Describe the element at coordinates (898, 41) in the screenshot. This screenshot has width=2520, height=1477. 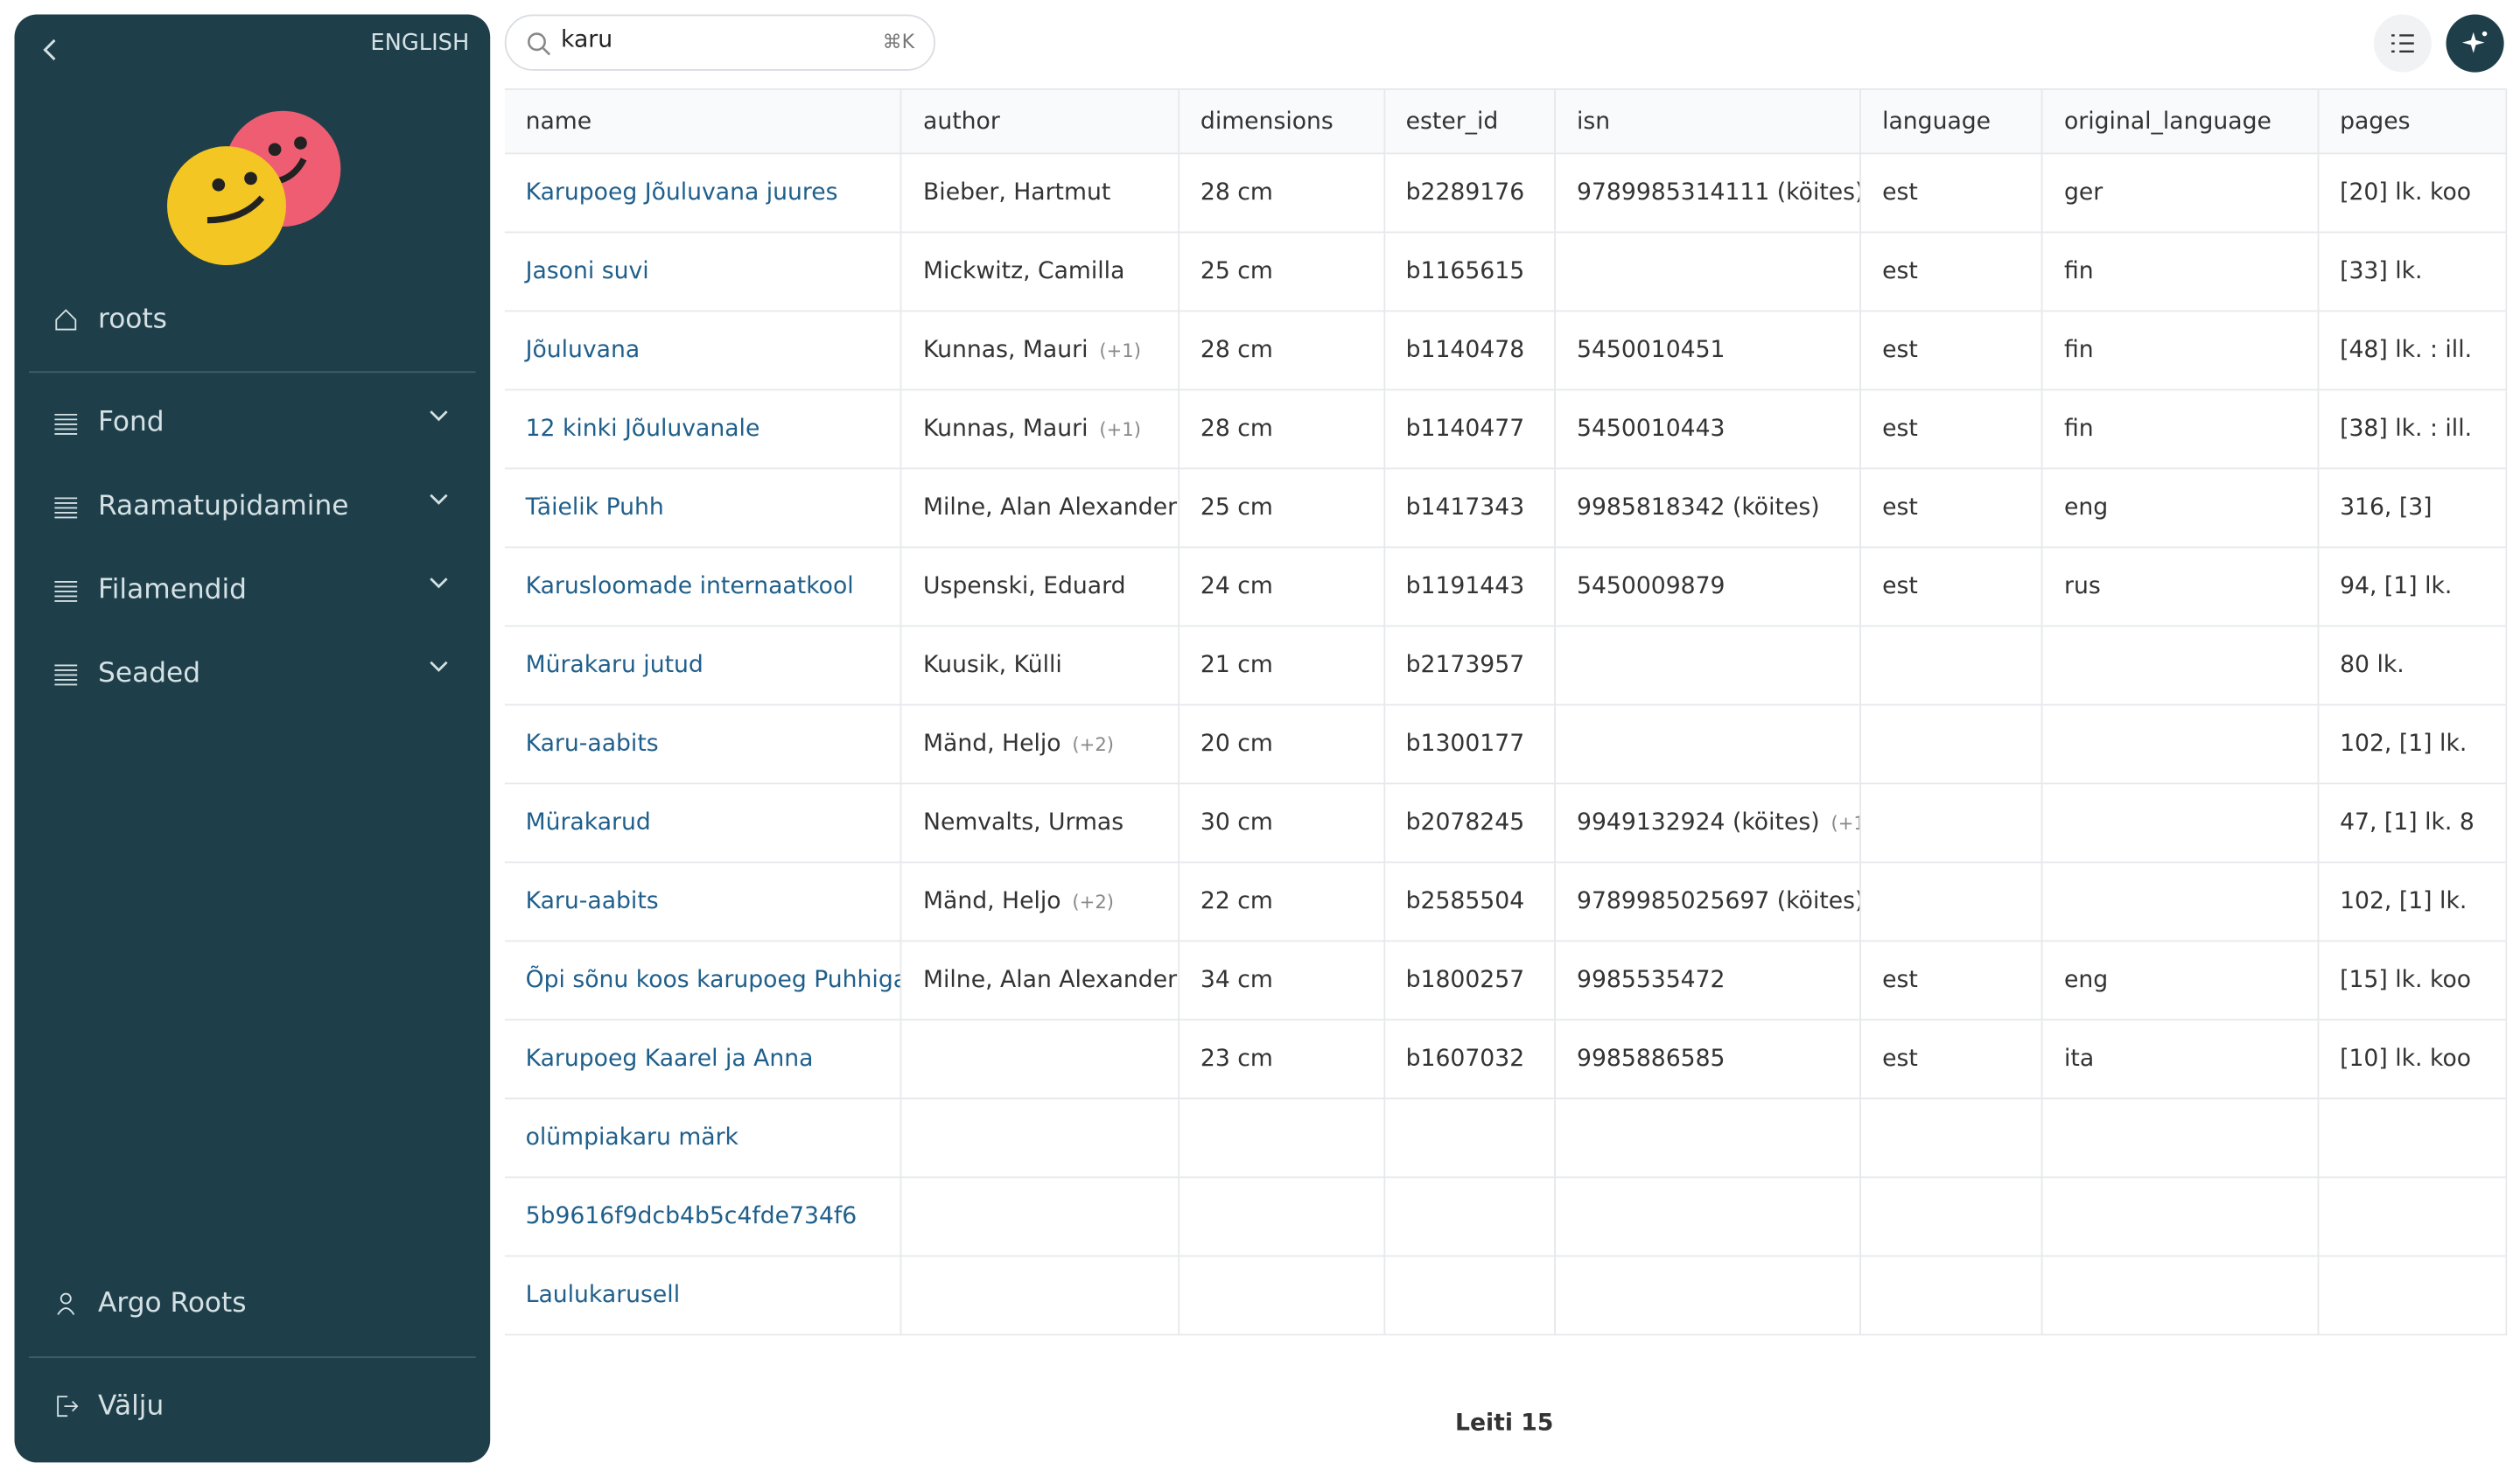
I see `search-shortcut: ⌘K` at that location.